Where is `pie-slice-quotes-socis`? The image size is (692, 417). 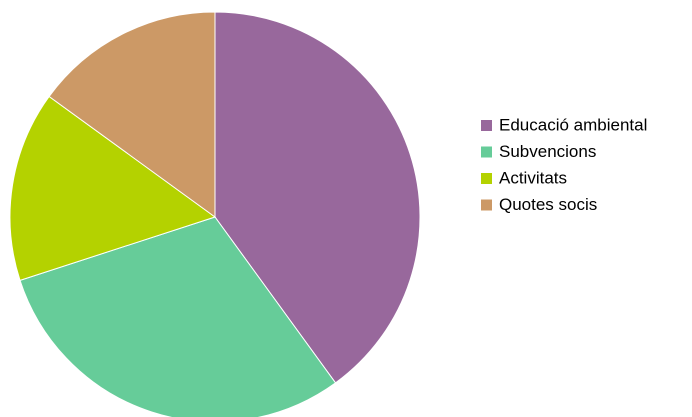
pie-slice-quotes-socis is located at coordinates (132, 114).